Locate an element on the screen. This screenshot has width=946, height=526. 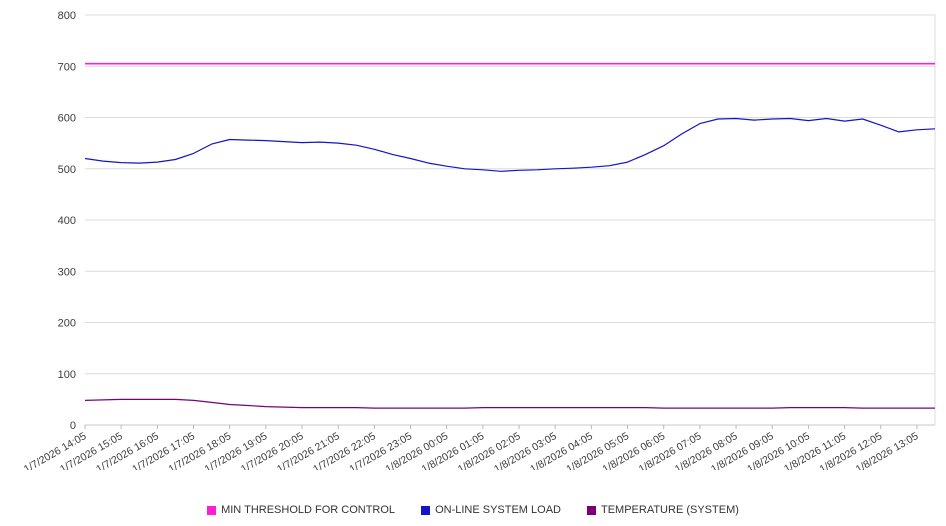
legend-item-2: TEMPERATURE (SYSTEM) is located at coordinates (662, 510).